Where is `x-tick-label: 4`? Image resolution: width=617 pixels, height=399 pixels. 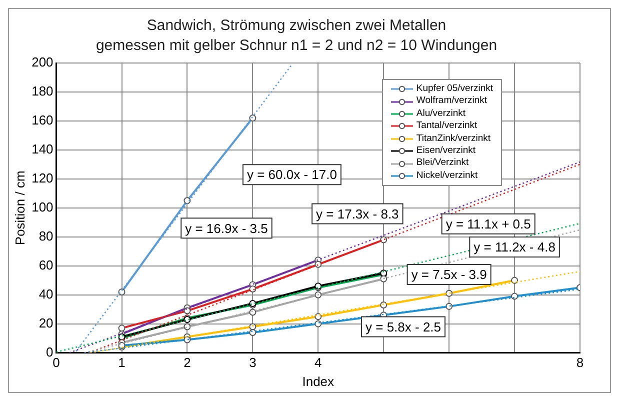
x-tick-label: 4 is located at coordinates (318, 362).